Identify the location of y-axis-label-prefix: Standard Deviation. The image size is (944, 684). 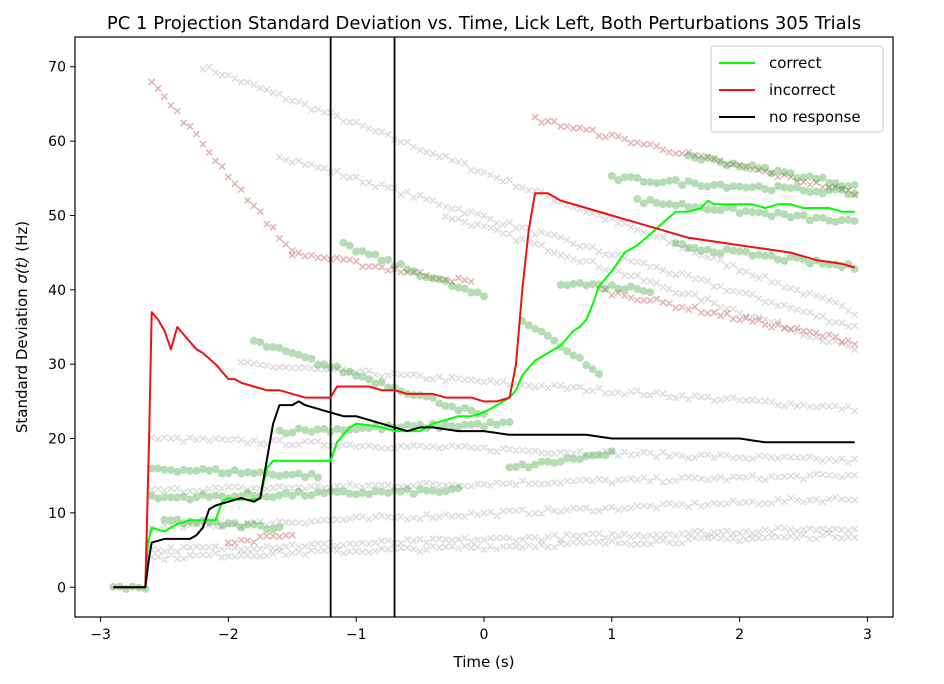
(22, 359).